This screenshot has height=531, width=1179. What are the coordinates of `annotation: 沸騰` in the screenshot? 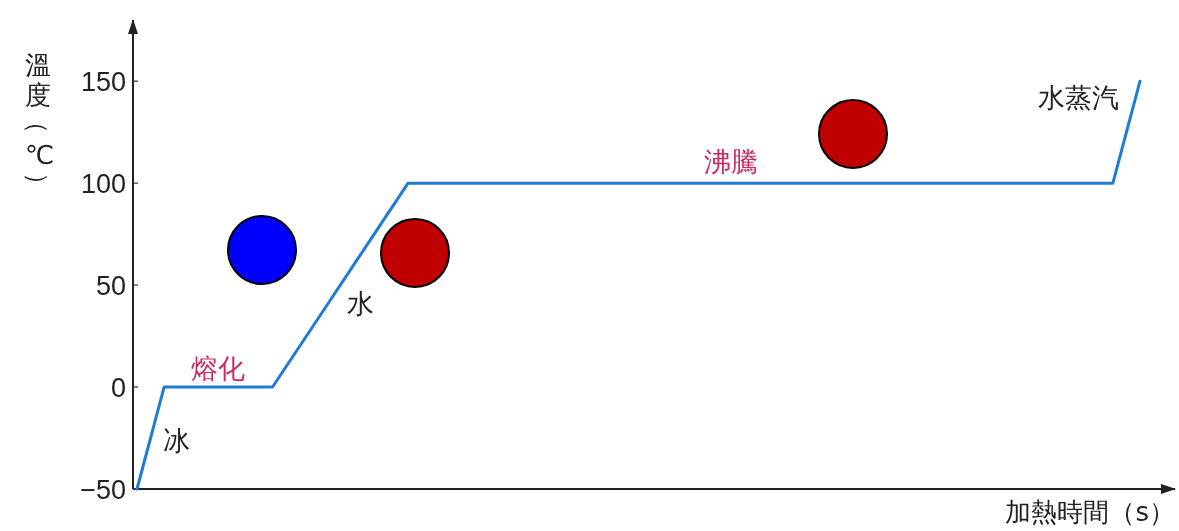 It's located at (731, 161).